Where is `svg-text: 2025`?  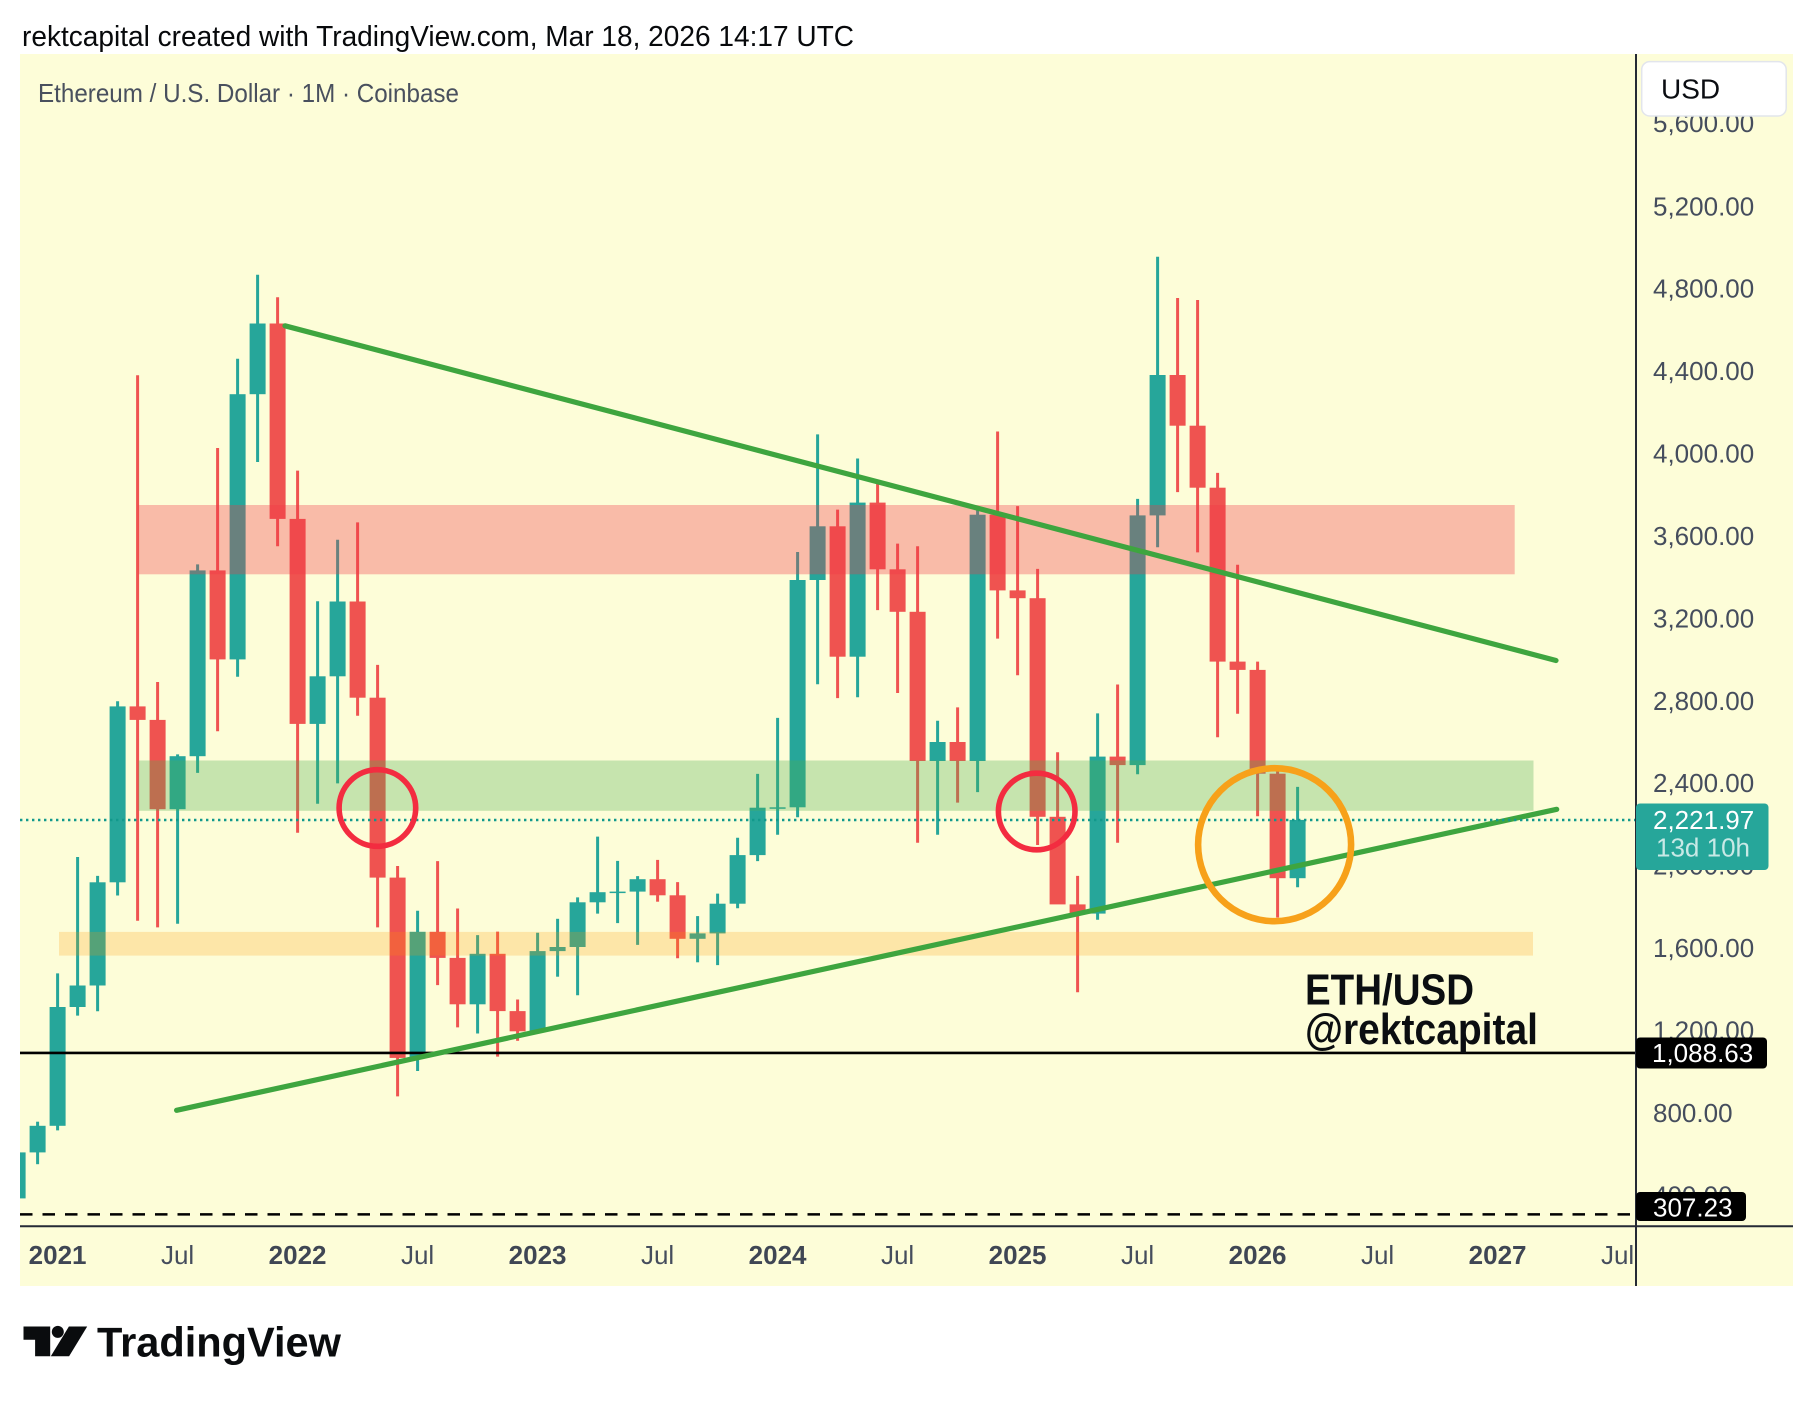
svg-text: 2025 is located at coordinates (1018, 1255).